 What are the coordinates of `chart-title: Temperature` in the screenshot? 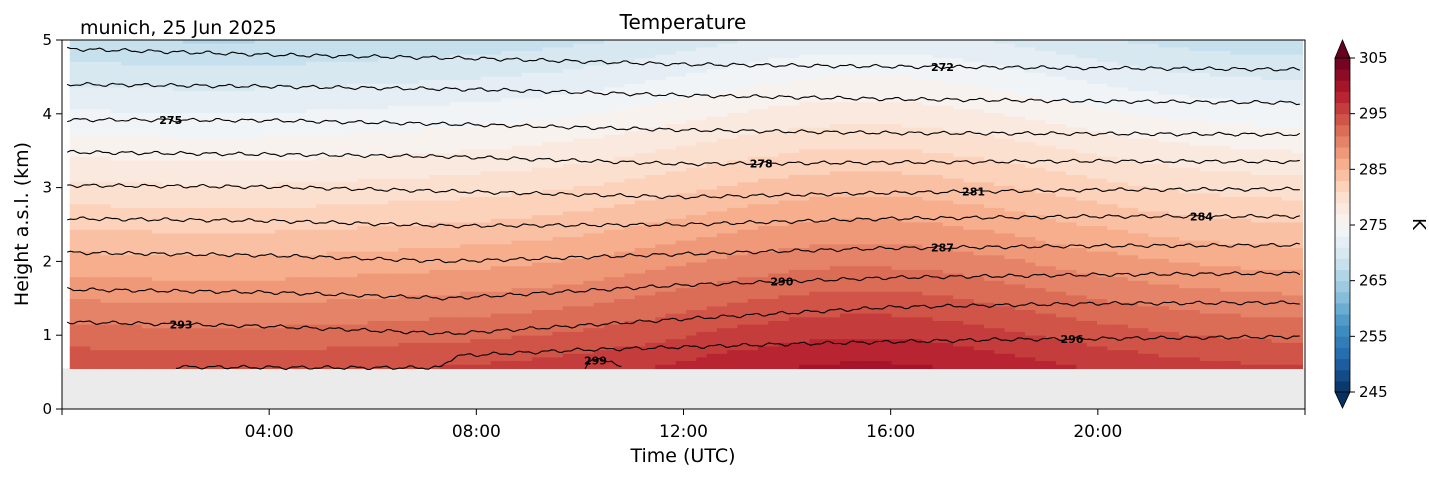 It's located at (683, 22).